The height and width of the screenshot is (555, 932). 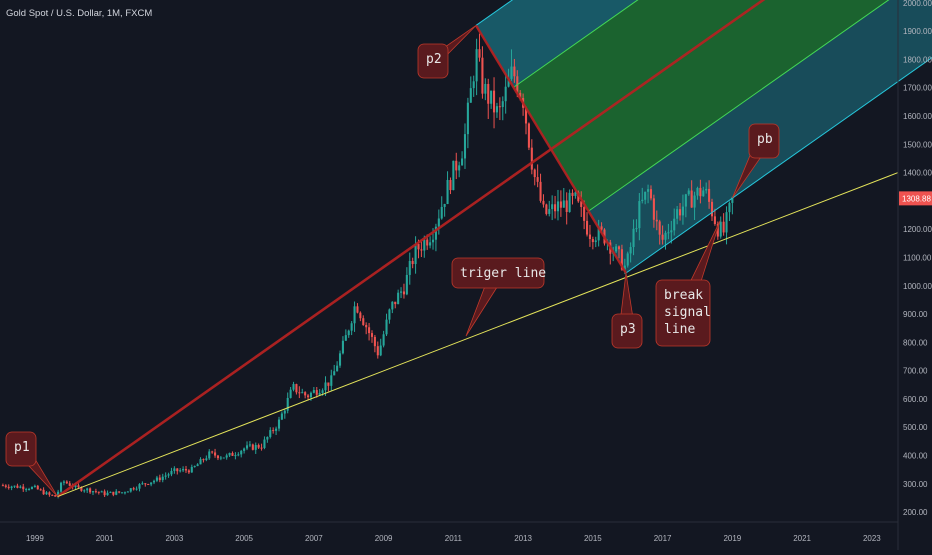 I want to click on y-tick-label: 1600.00, so click(x=917, y=116).